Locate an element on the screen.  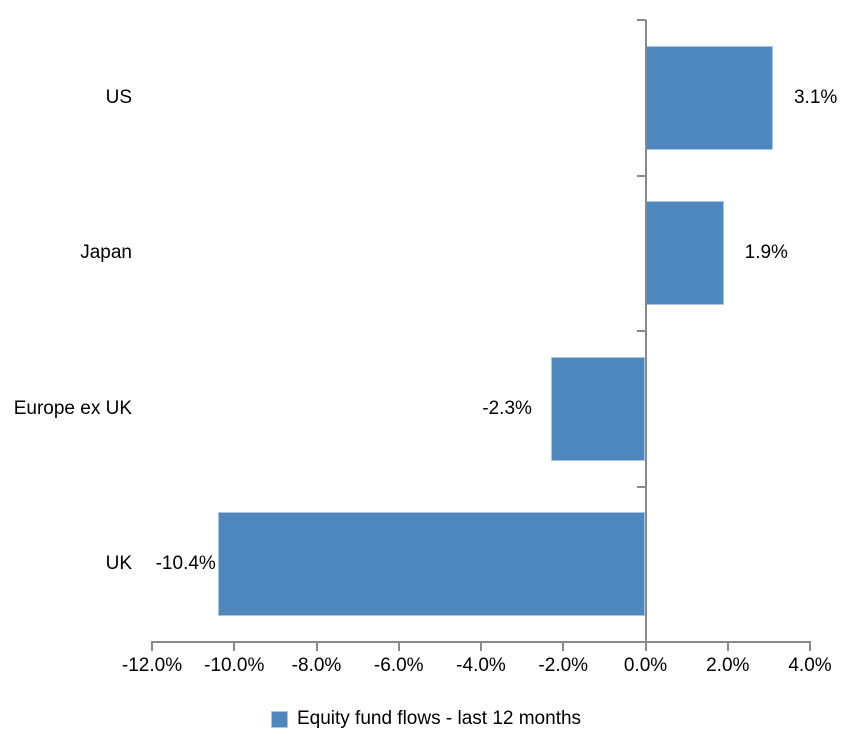
value-label-us: 3.1% is located at coordinates (815, 97).